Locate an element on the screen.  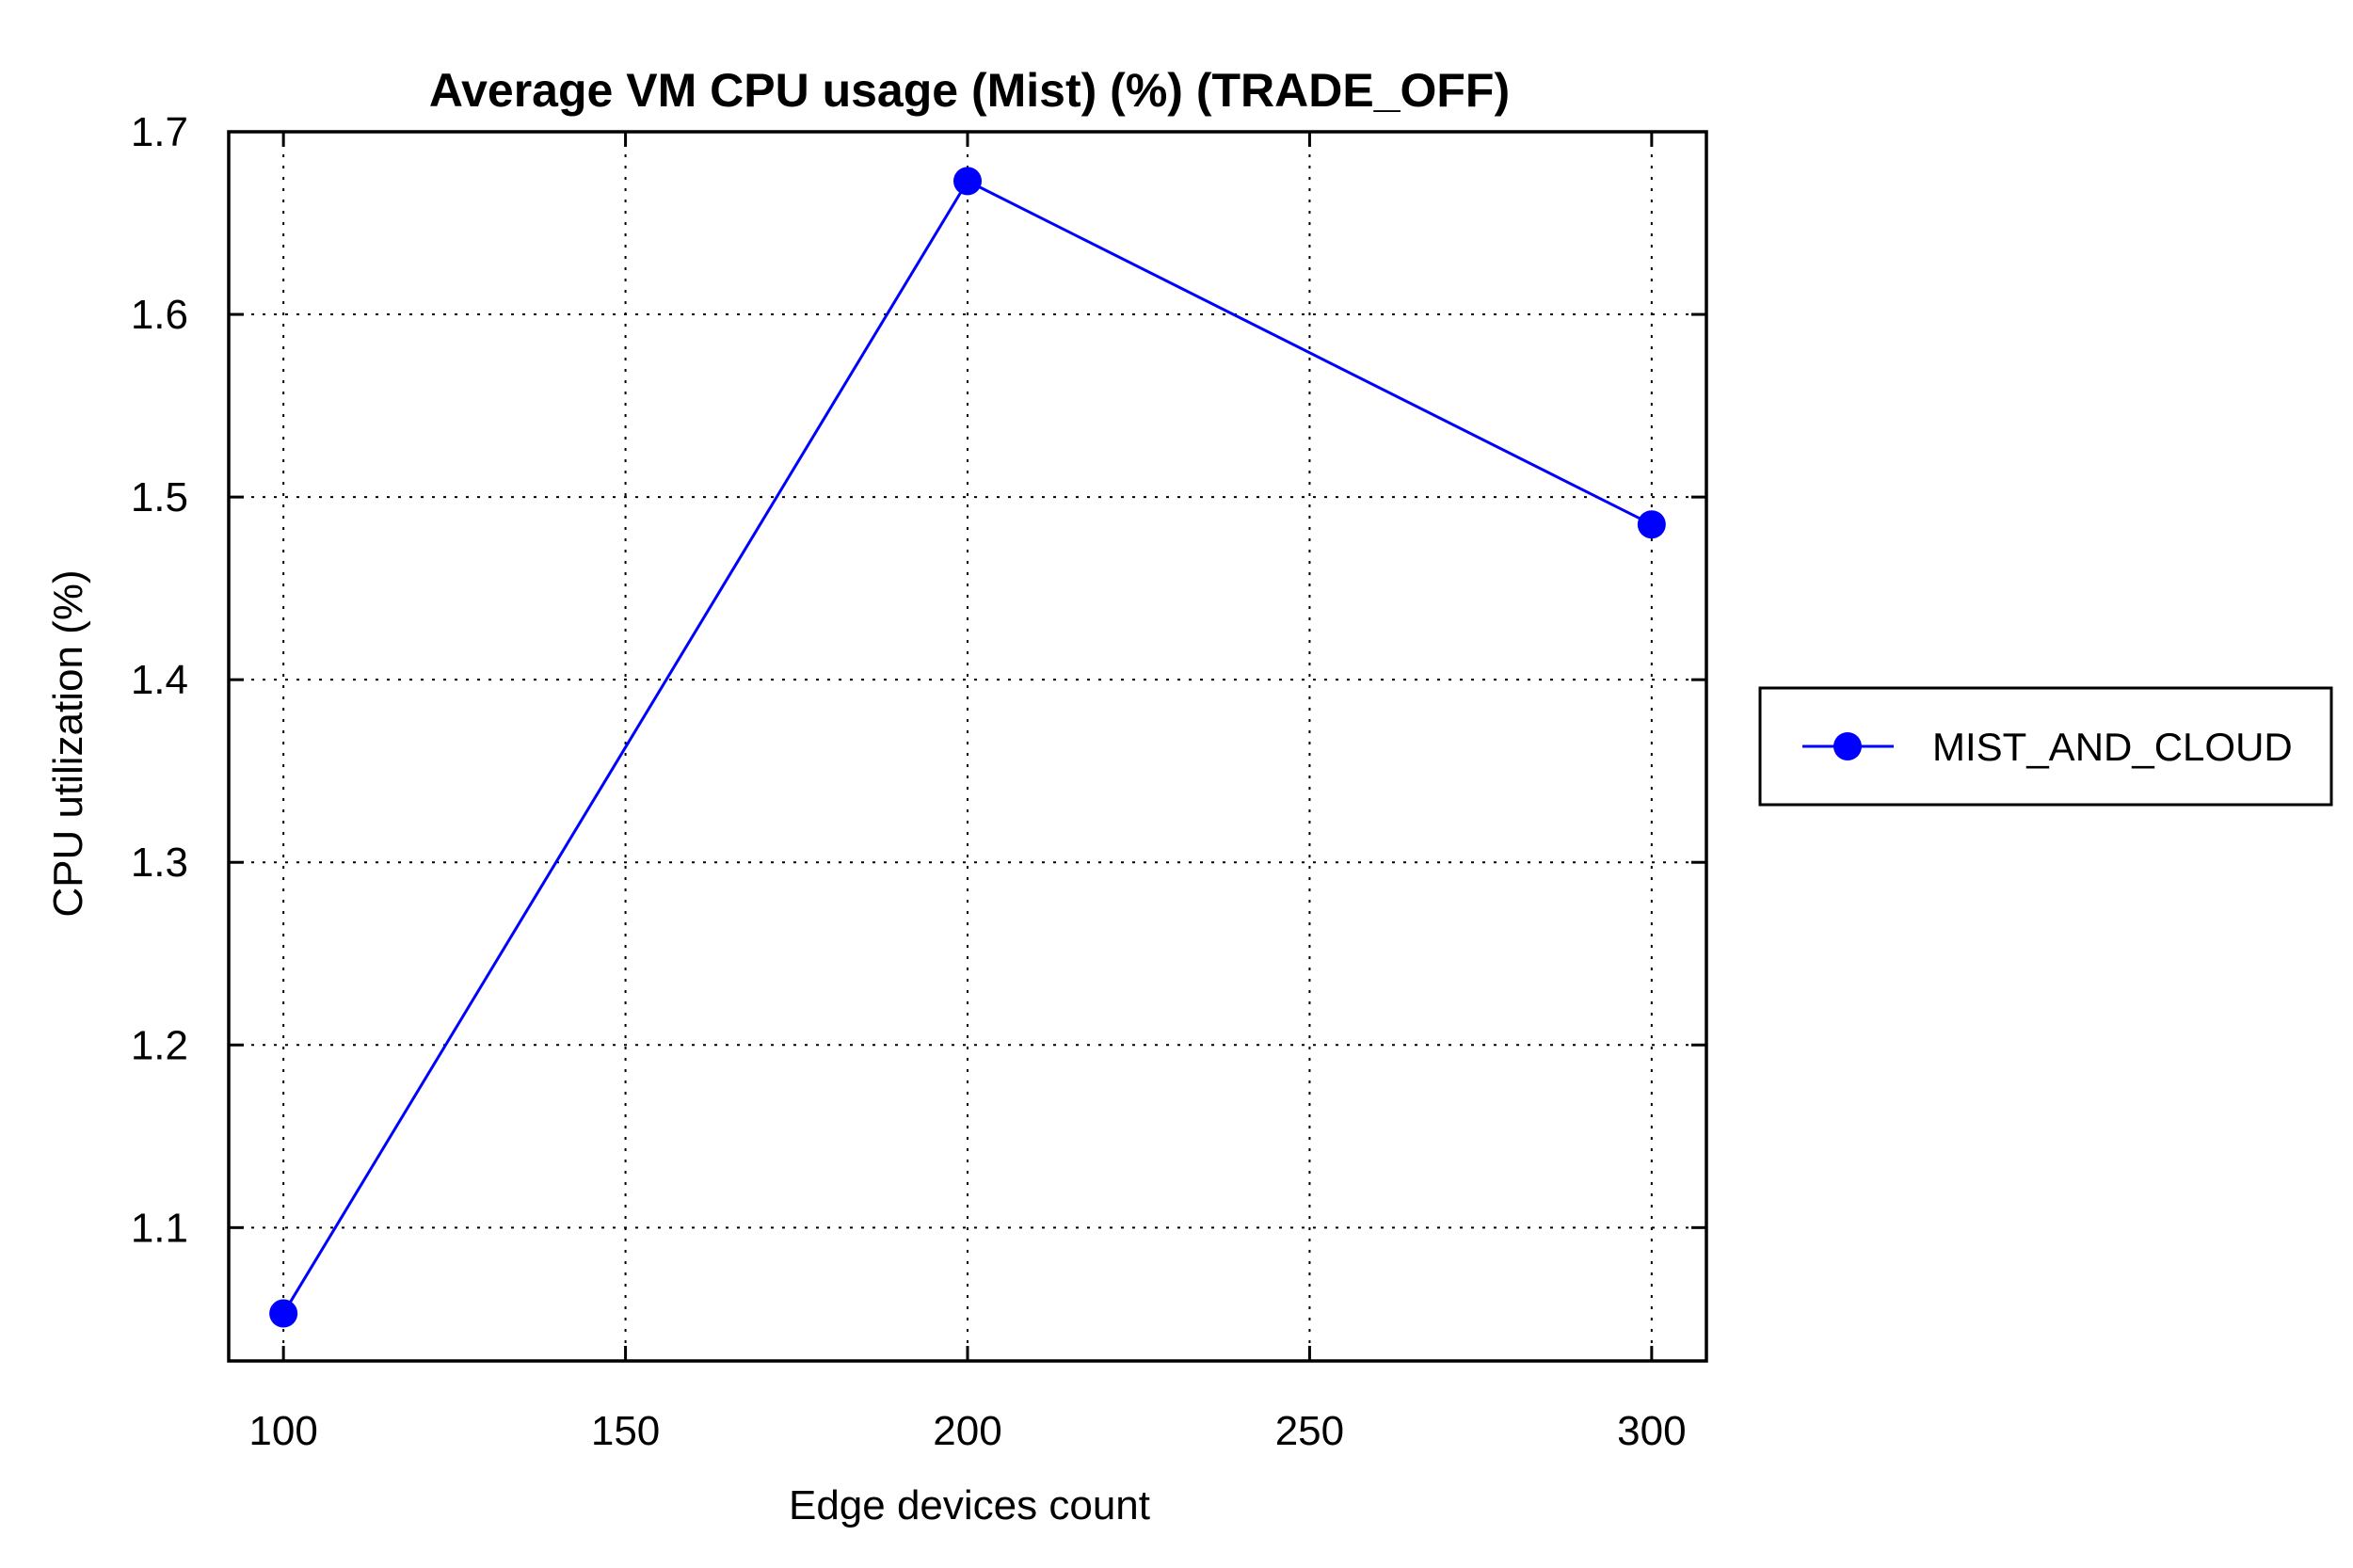
y-tick-label: 1.4 is located at coordinates (160, 680).